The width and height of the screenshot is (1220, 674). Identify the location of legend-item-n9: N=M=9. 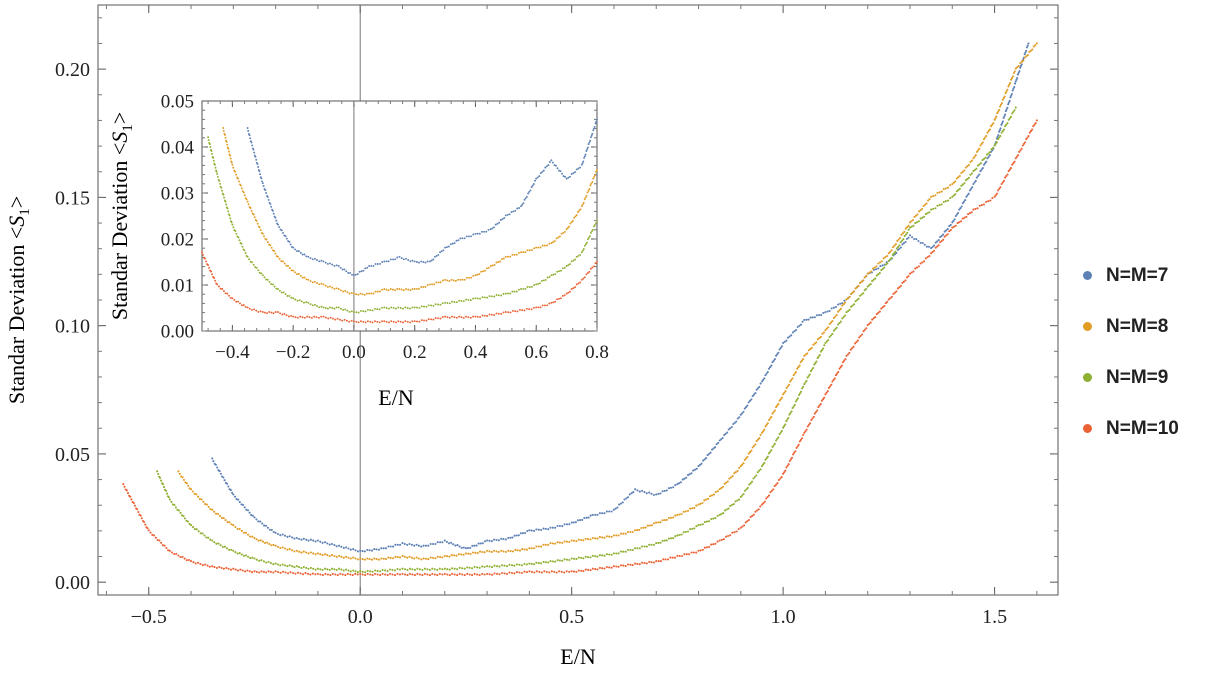
(1131, 377).